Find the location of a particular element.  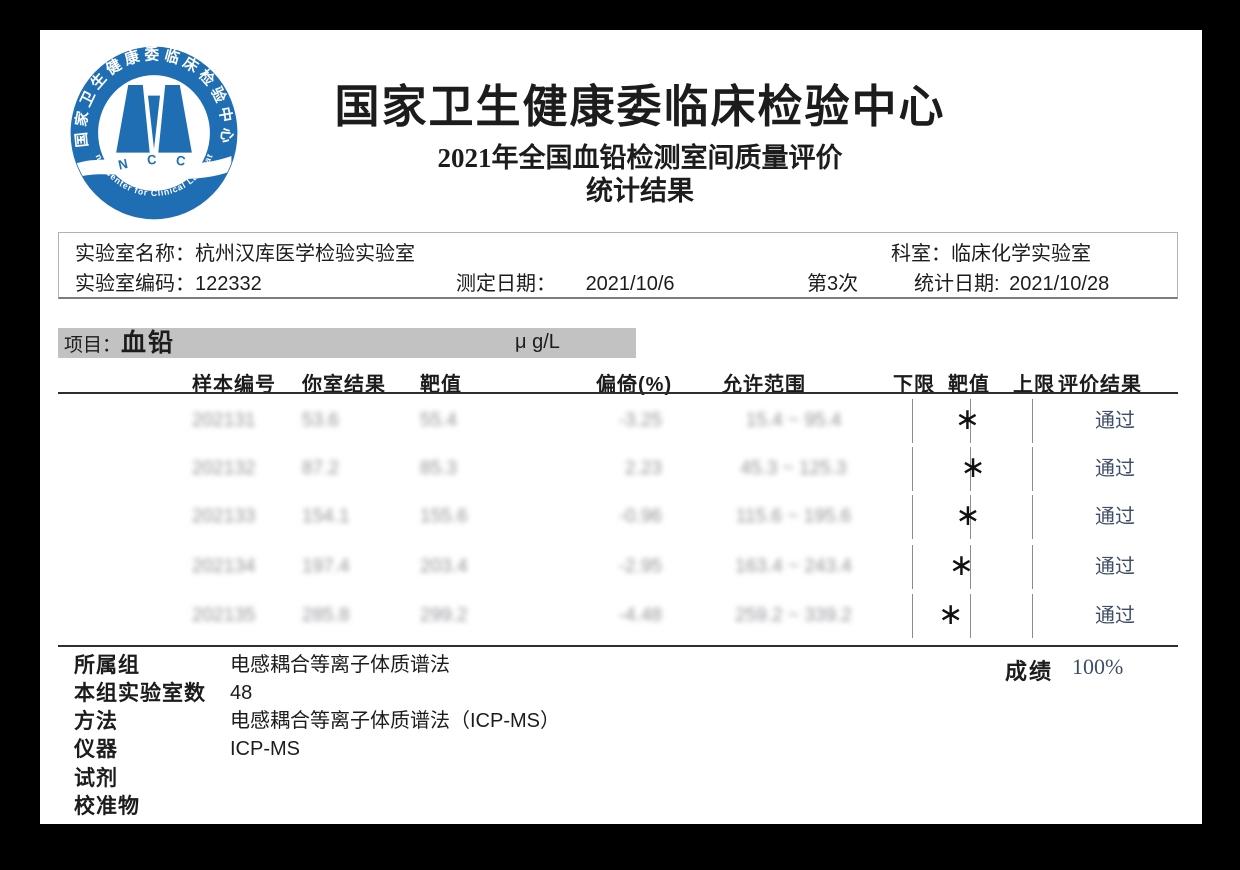

bias-cell: -0.96 is located at coordinates (640, 516).